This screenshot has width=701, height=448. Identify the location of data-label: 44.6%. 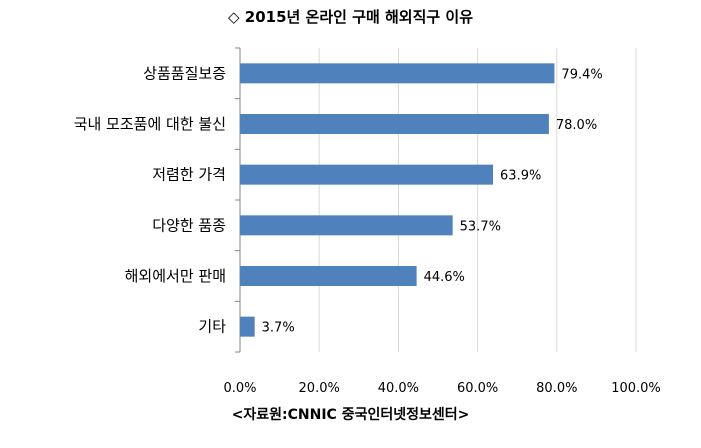
(444, 277).